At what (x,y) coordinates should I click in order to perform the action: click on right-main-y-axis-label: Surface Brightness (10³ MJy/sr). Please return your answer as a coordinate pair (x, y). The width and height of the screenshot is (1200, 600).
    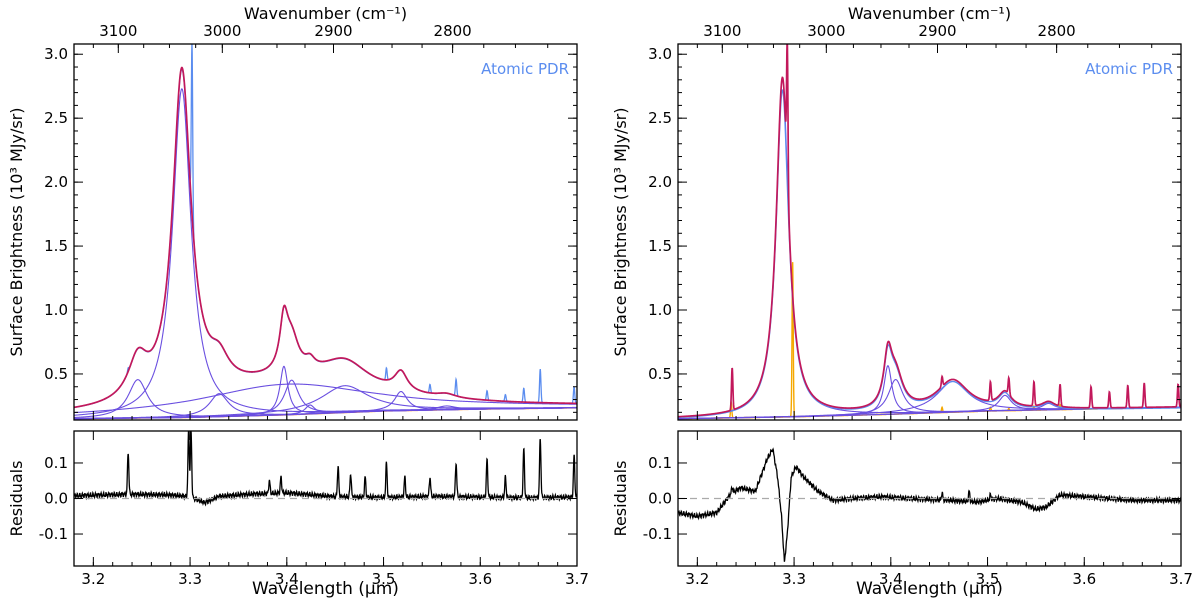
    Looking at the image, I should click on (620, 232).